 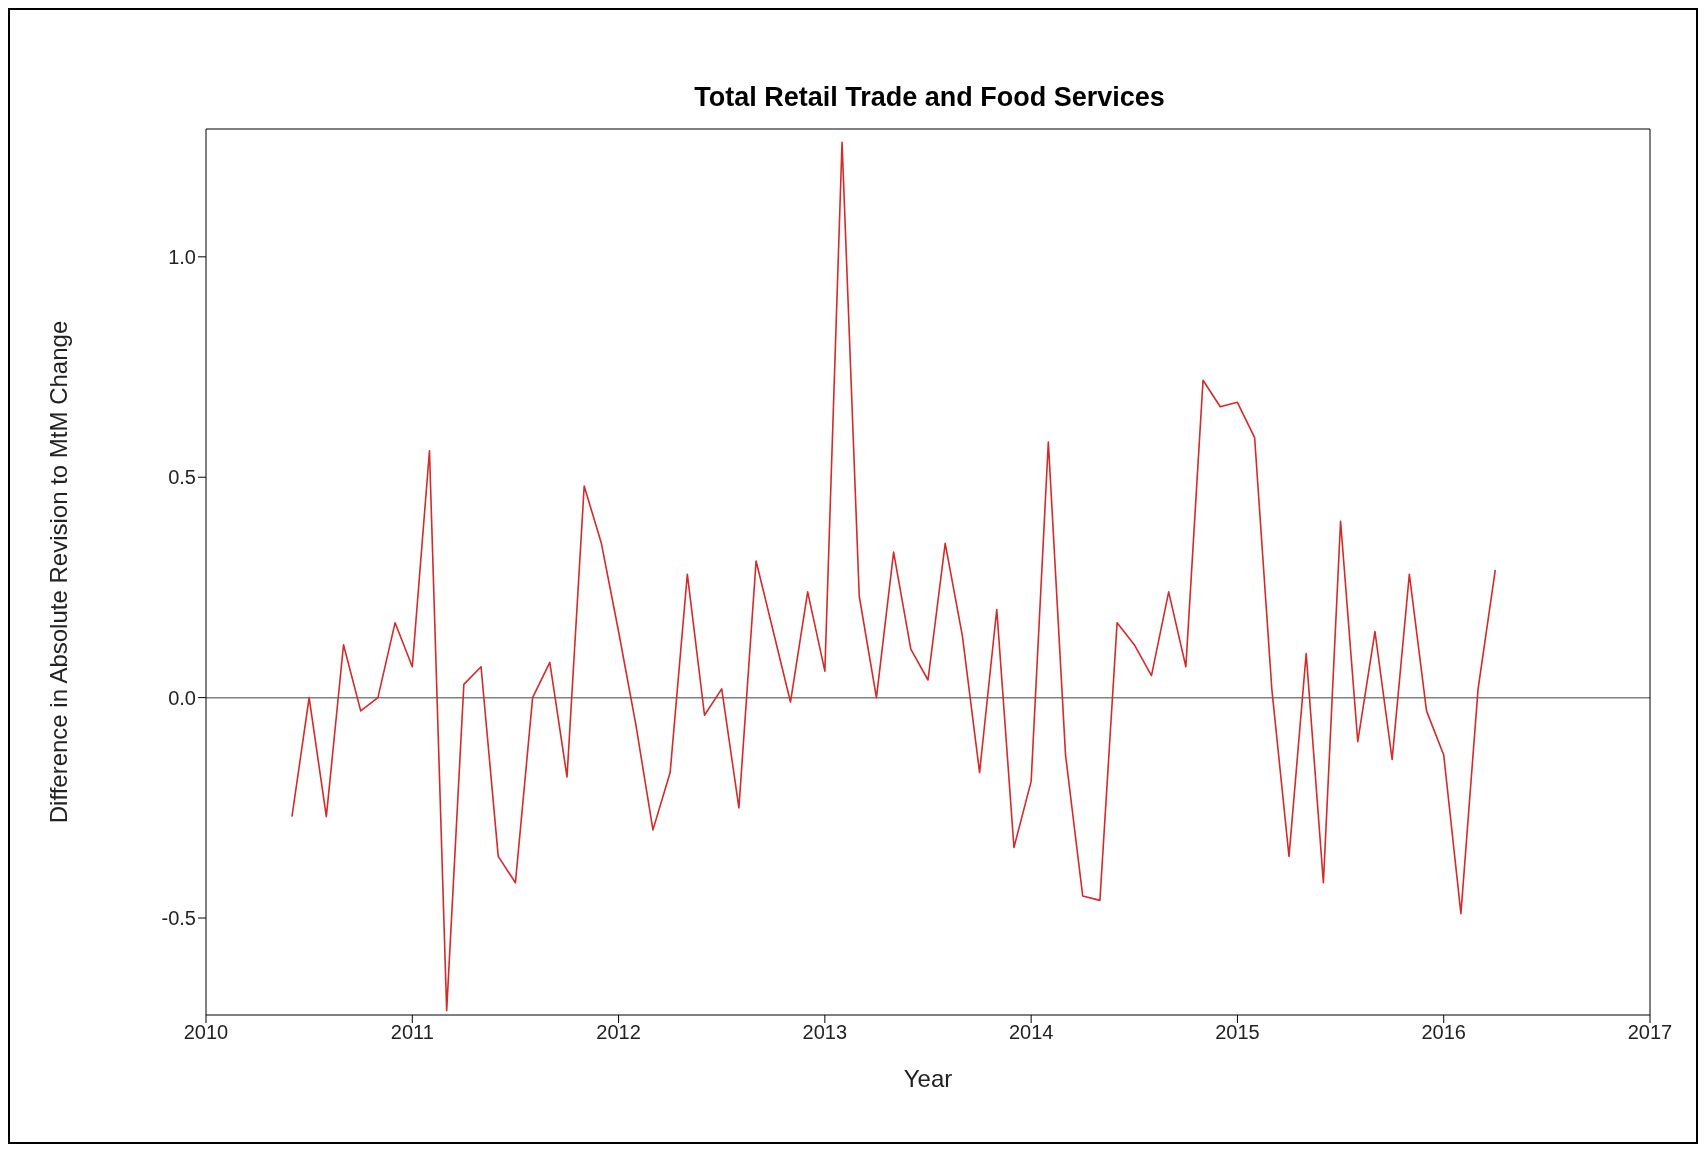 I want to click on x-tick-label: 2016, so click(x=1443, y=1032).